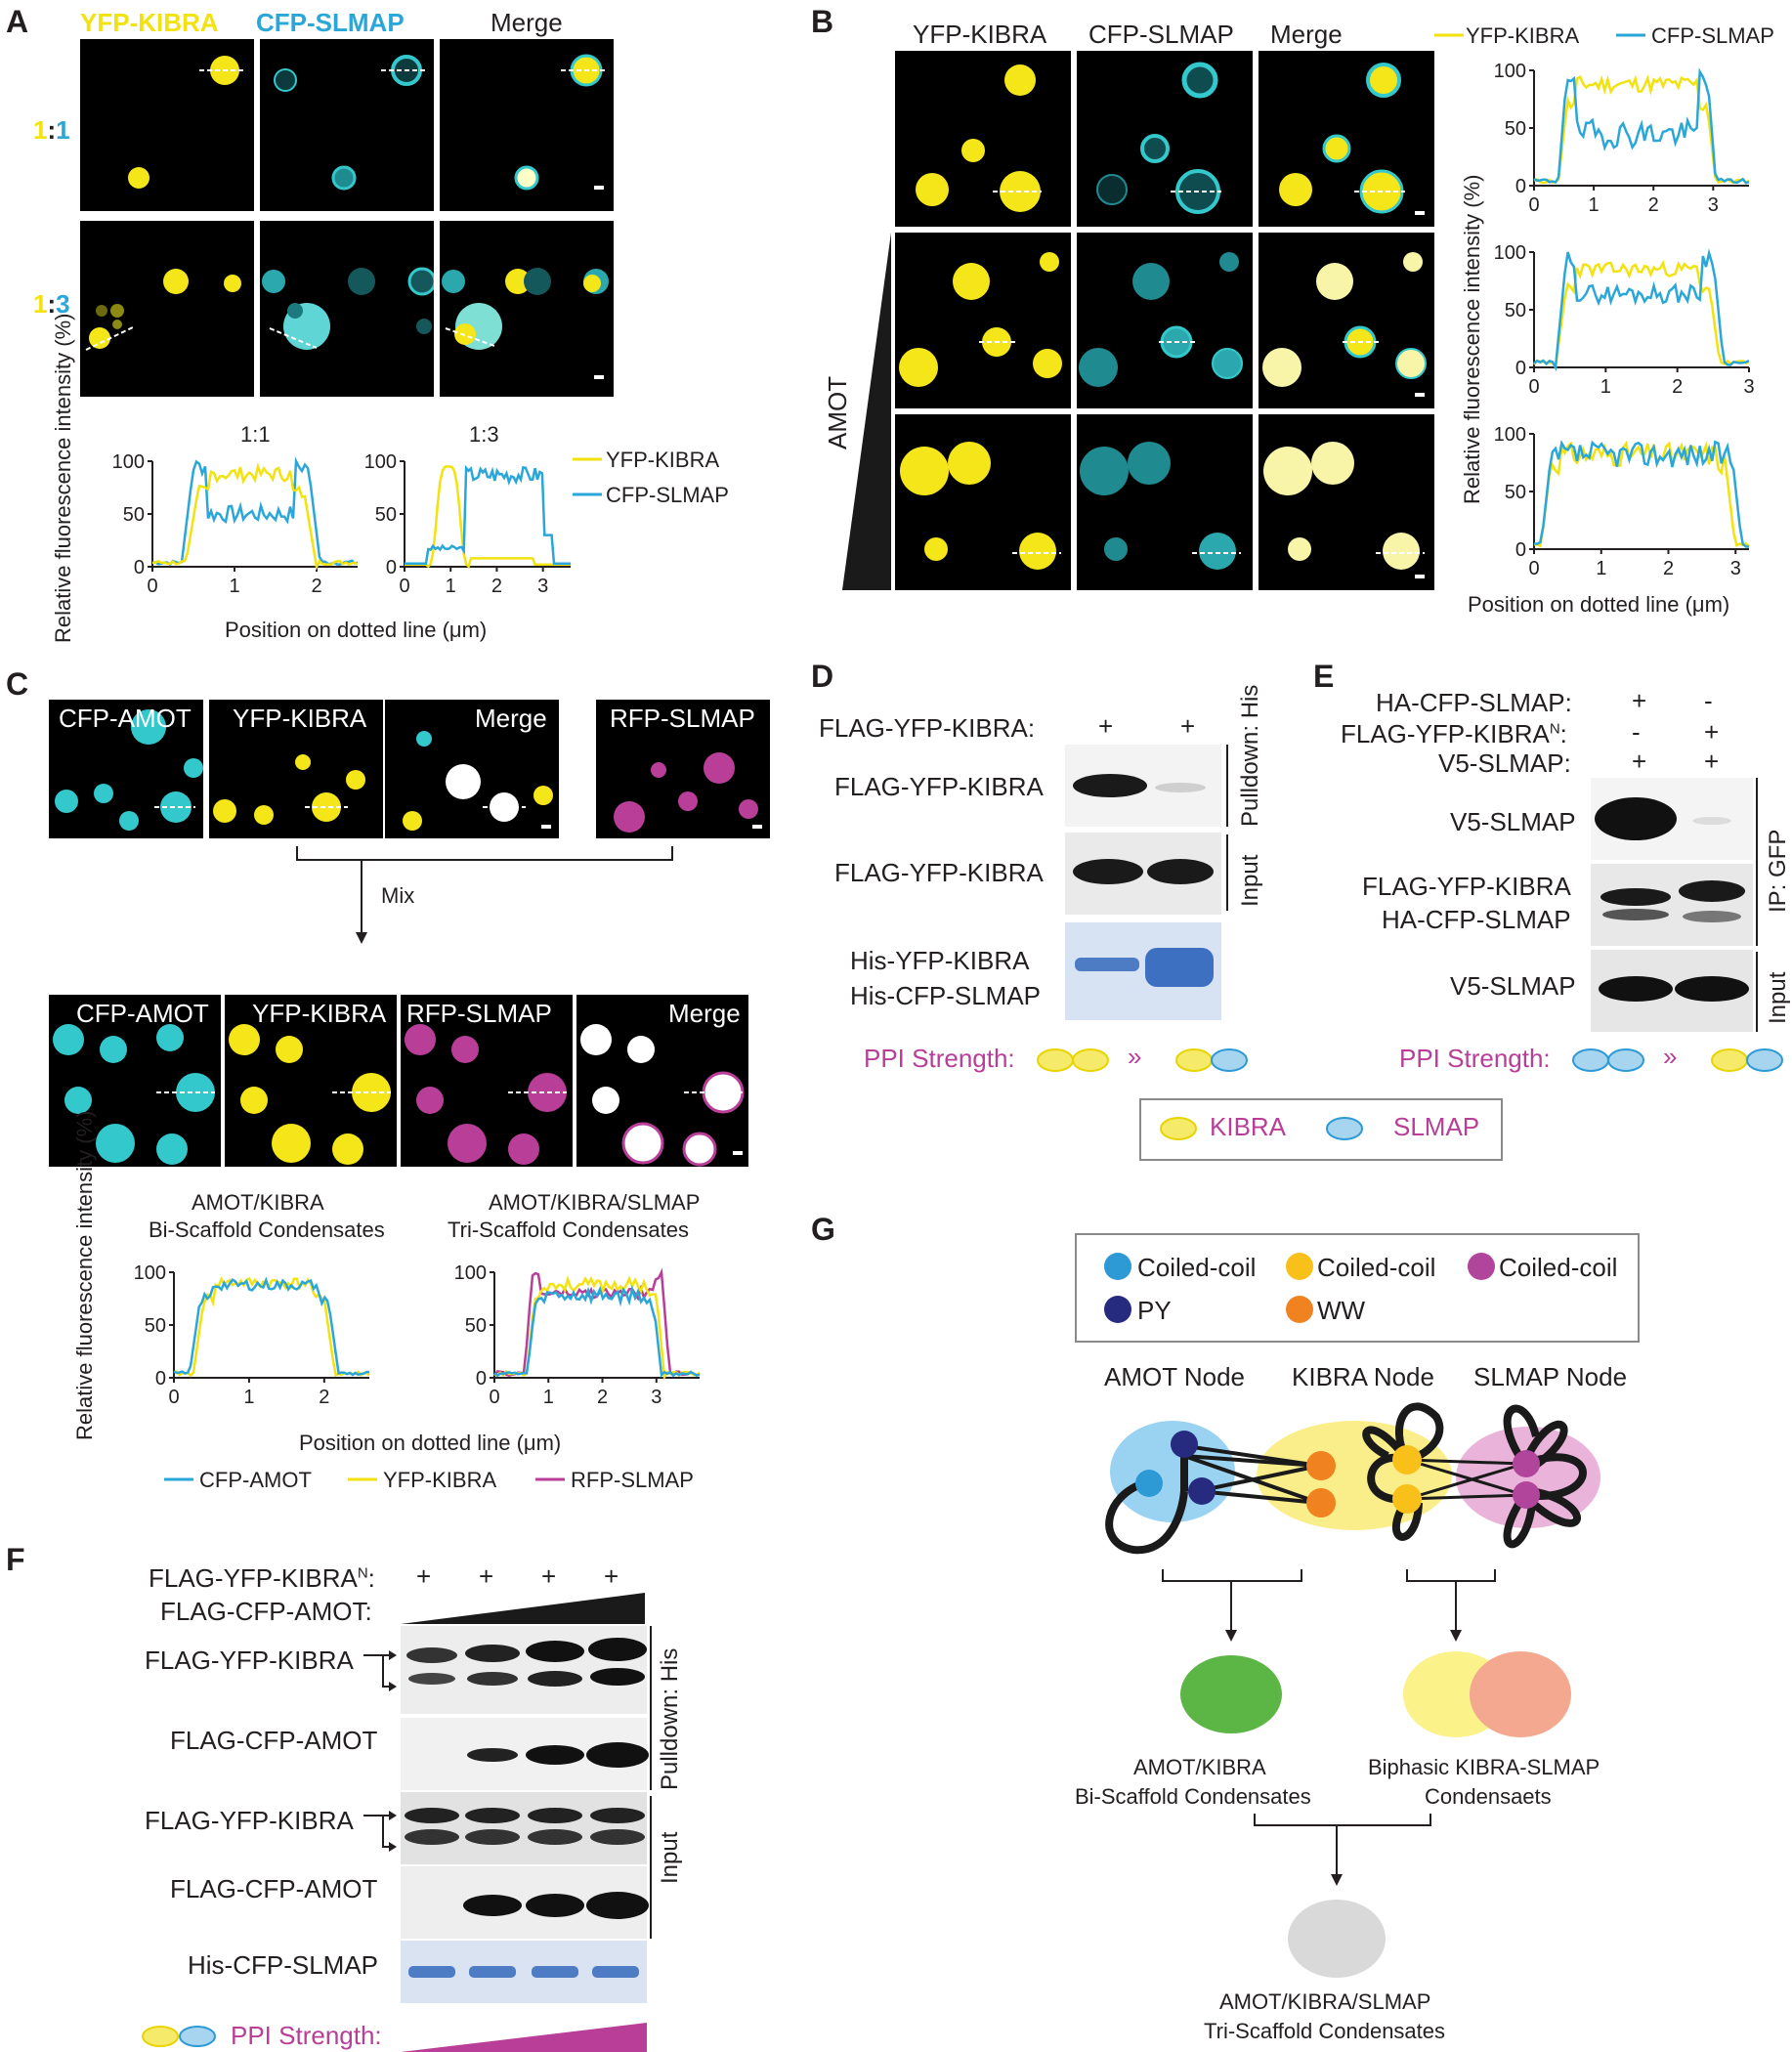  What do you see at coordinates (983, 320) in the screenshot?
I see `micrograph-b-yfp-row2` at bounding box center [983, 320].